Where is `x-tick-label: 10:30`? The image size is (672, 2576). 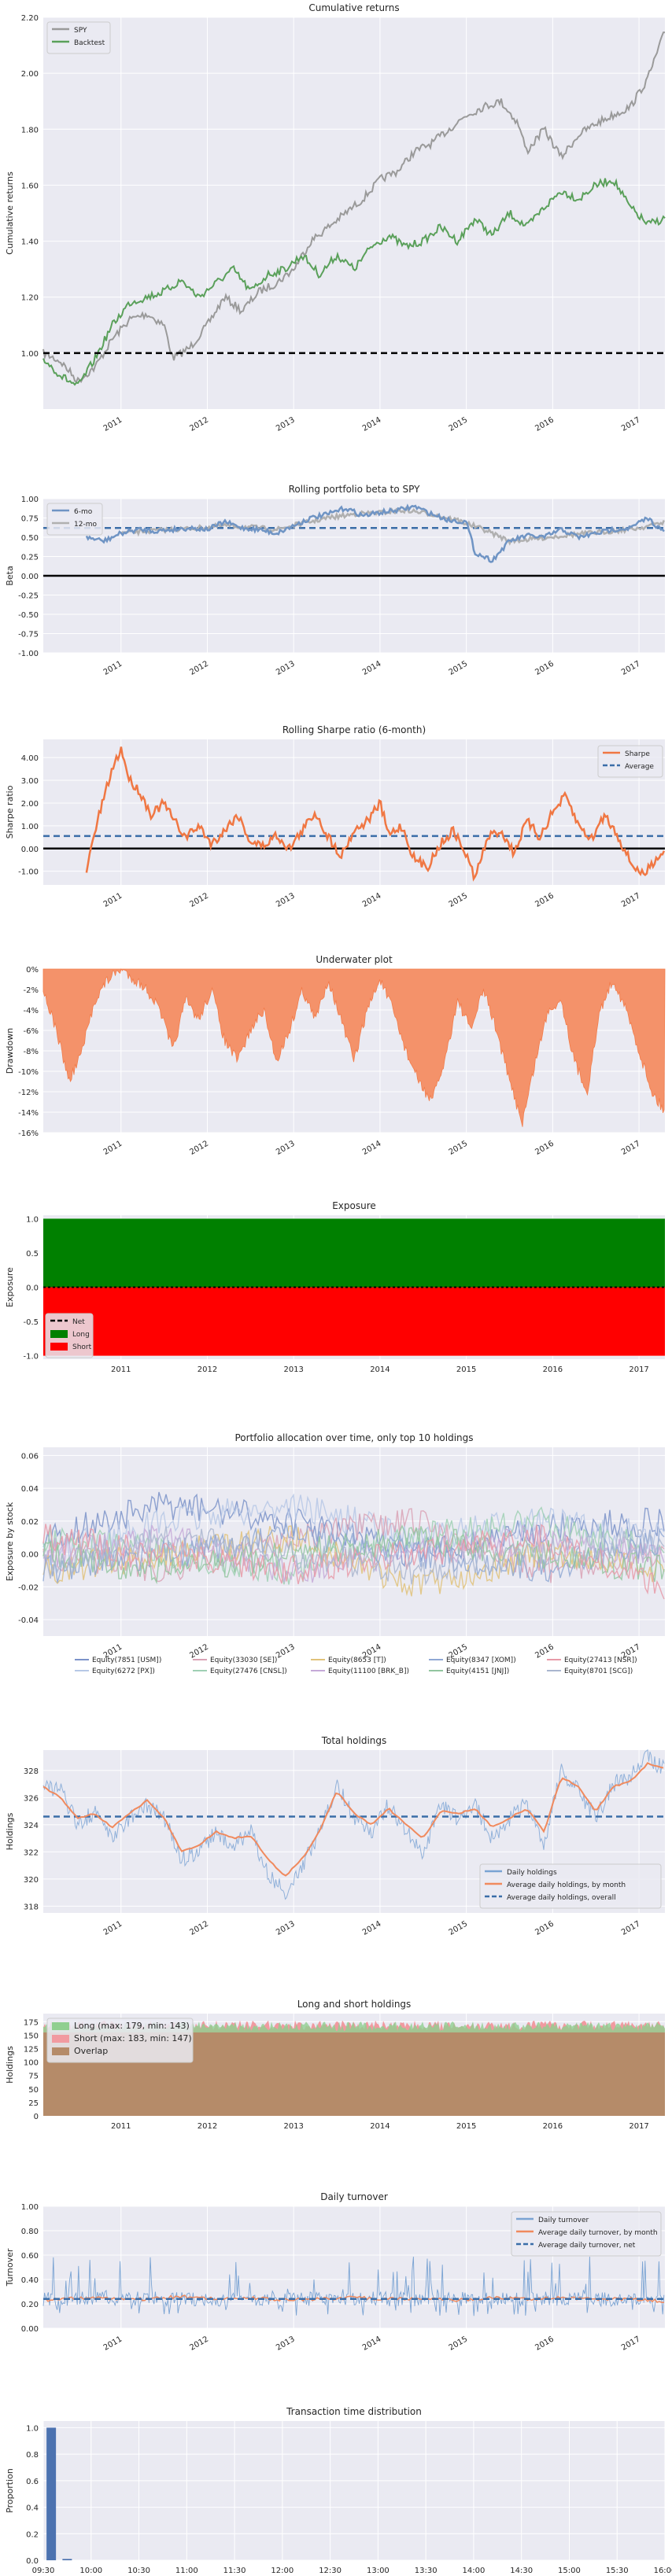 x-tick-label: 10:30 is located at coordinates (138, 2571).